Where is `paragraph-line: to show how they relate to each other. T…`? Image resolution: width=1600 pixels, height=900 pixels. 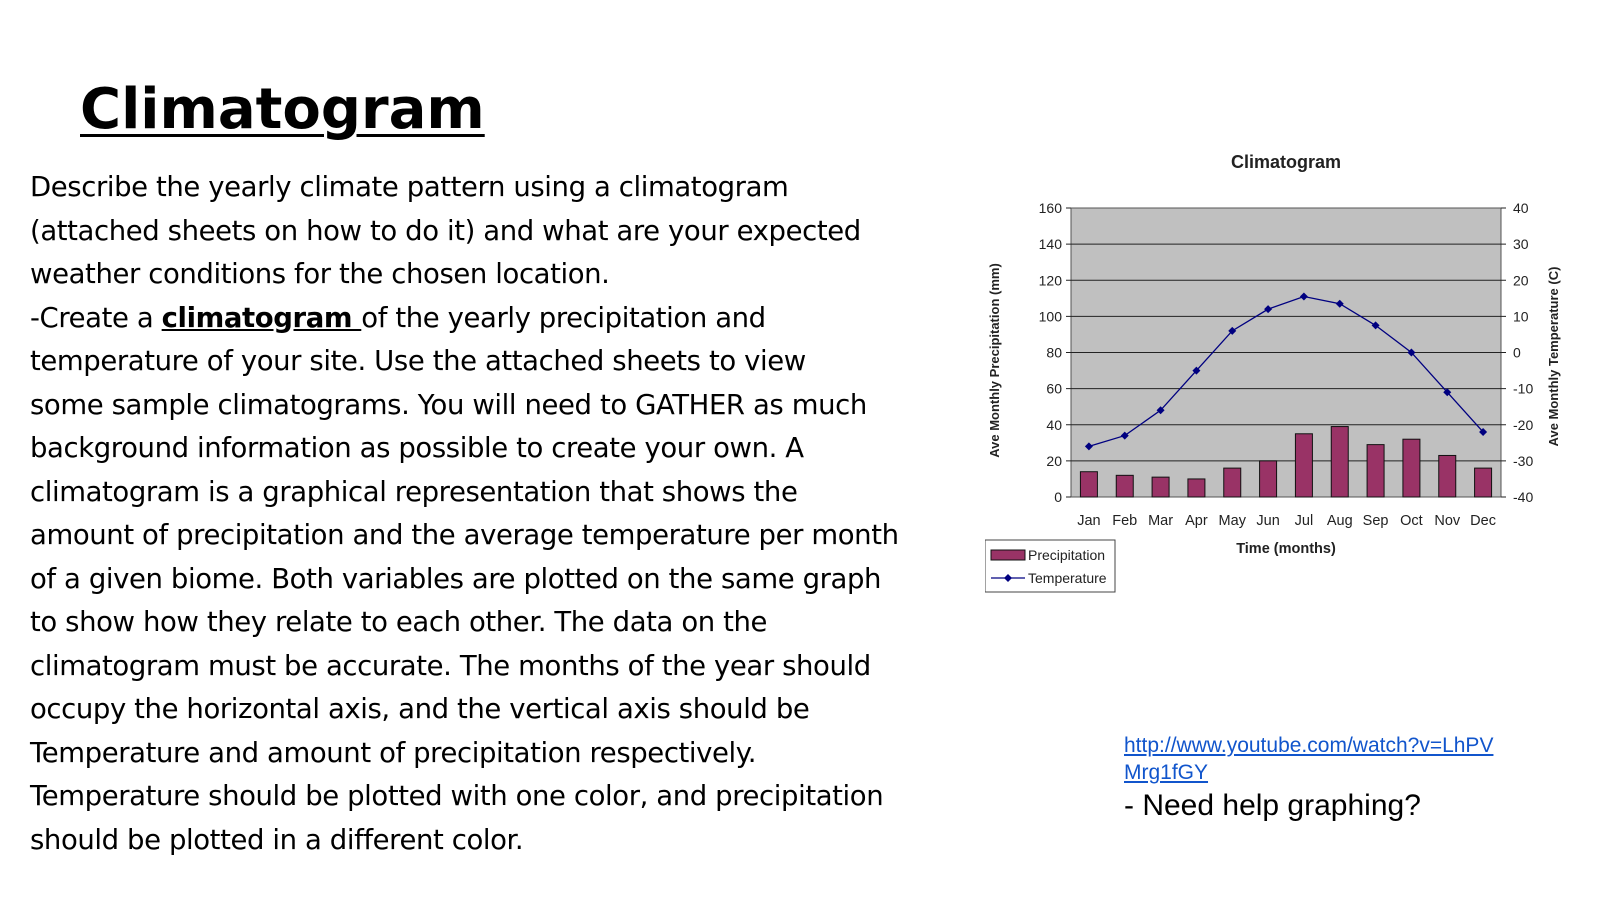
paragraph-line: to show how they relate to each other. T… is located at coordinates (399, 622).